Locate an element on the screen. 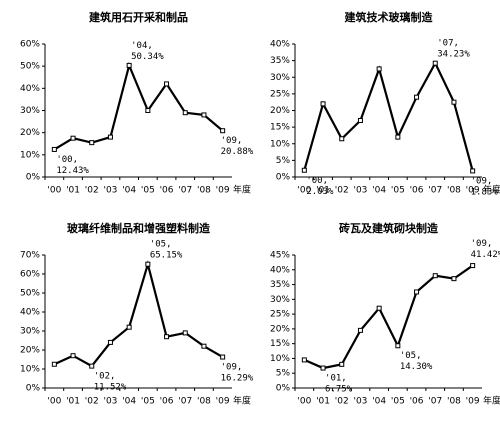  data-label: 1.83% is located at coordinates (485, 192).